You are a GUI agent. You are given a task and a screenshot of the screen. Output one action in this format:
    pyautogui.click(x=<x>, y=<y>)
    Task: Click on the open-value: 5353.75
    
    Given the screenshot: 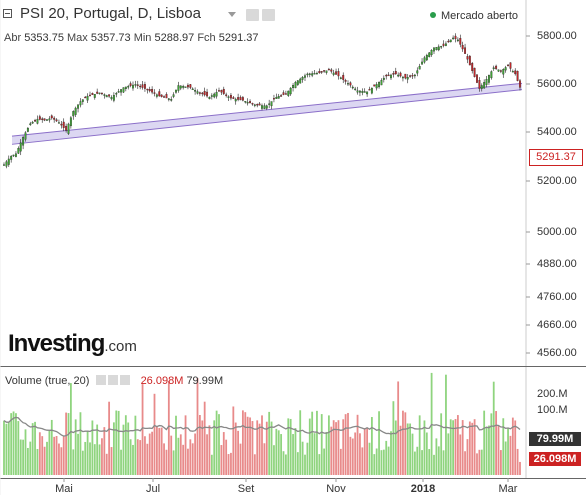 What is the action you would take?
    pyautogui.click(x=44, y=38)
    